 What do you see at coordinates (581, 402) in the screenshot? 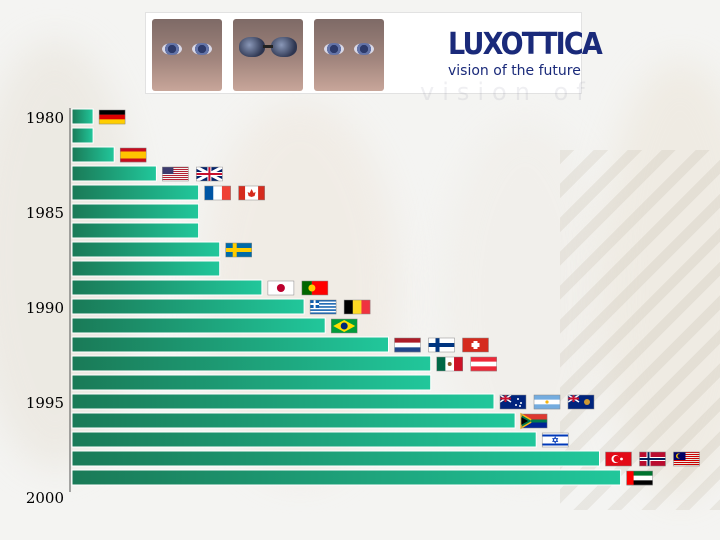
I see `new-zealand-flag` at bounding box center [581, 402].